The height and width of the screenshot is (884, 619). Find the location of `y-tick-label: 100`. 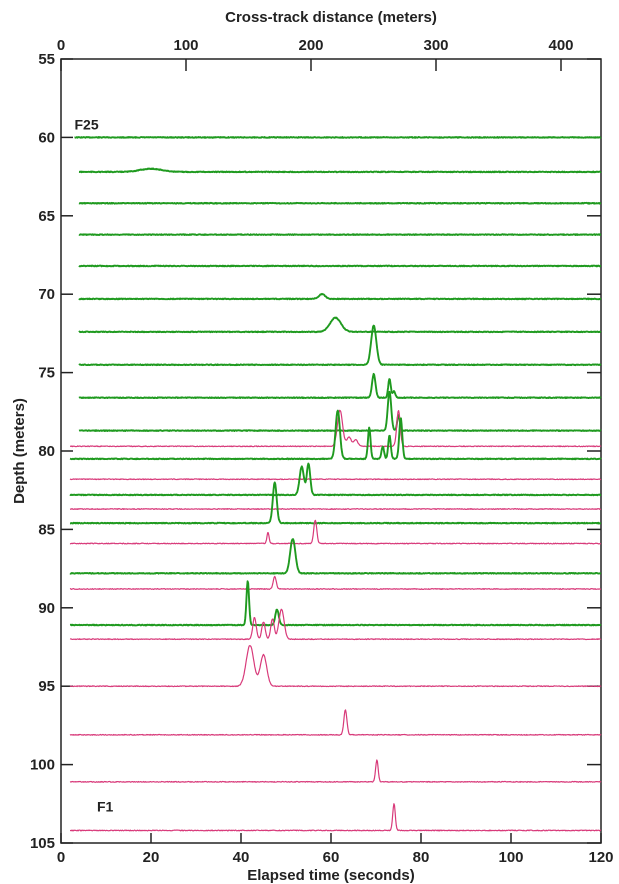

y-tick-label: 100 is located at coordinates (42, 765).